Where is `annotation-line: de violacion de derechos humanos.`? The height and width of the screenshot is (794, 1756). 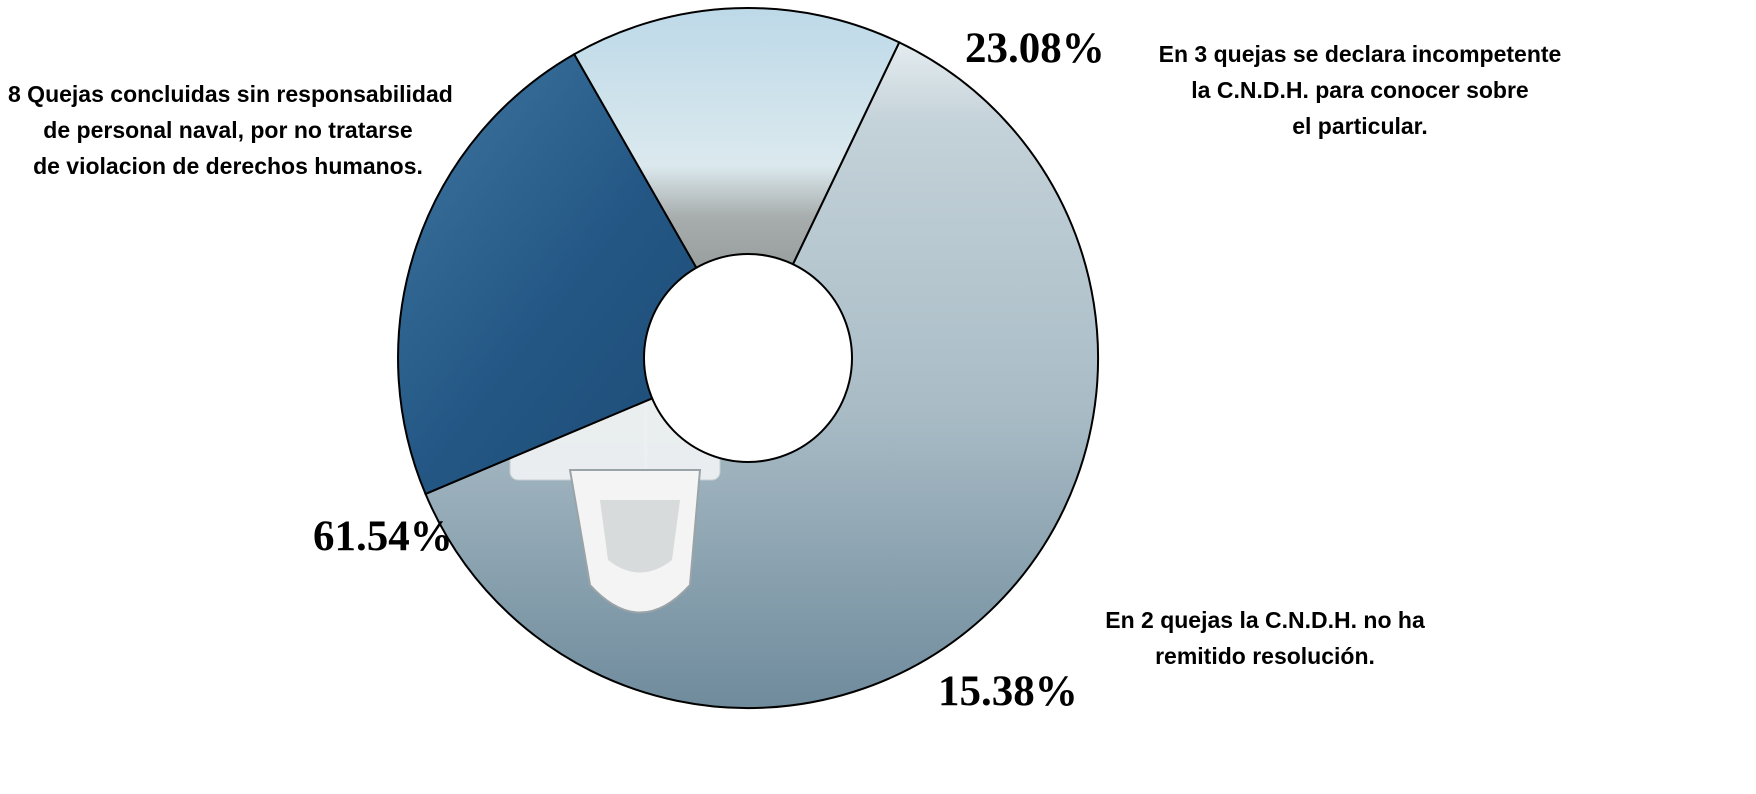
annotation-line: de violacion de derechos humanos. is located at coordinates (228, 166).